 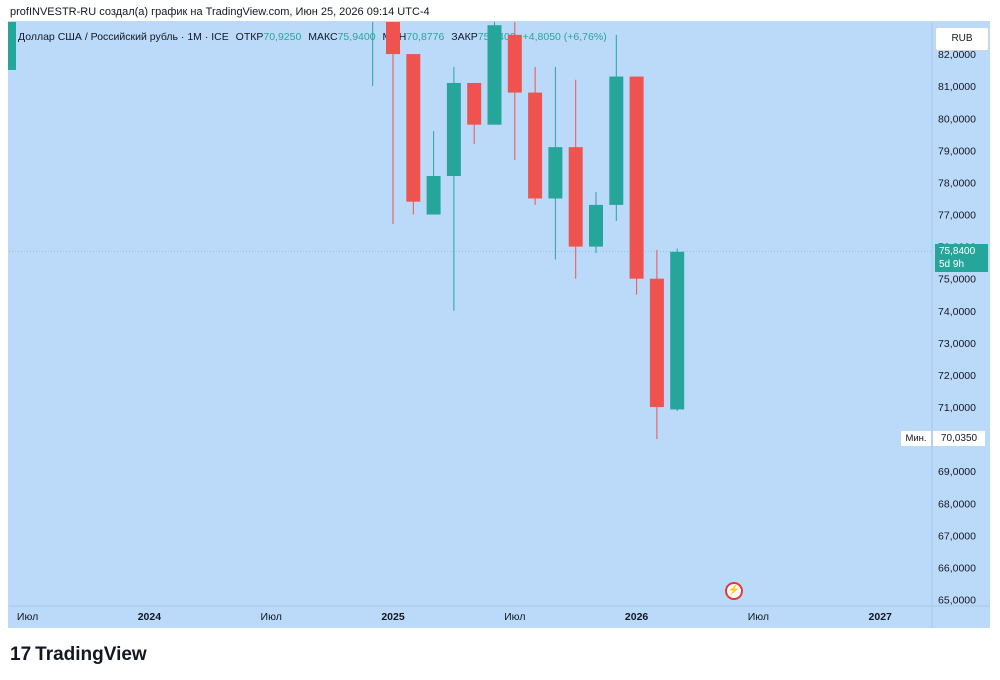 What do you see at coordinates (959, 438) in the screenshot?
I see `min-value: 70,0350` at bounding box center [959, 438].